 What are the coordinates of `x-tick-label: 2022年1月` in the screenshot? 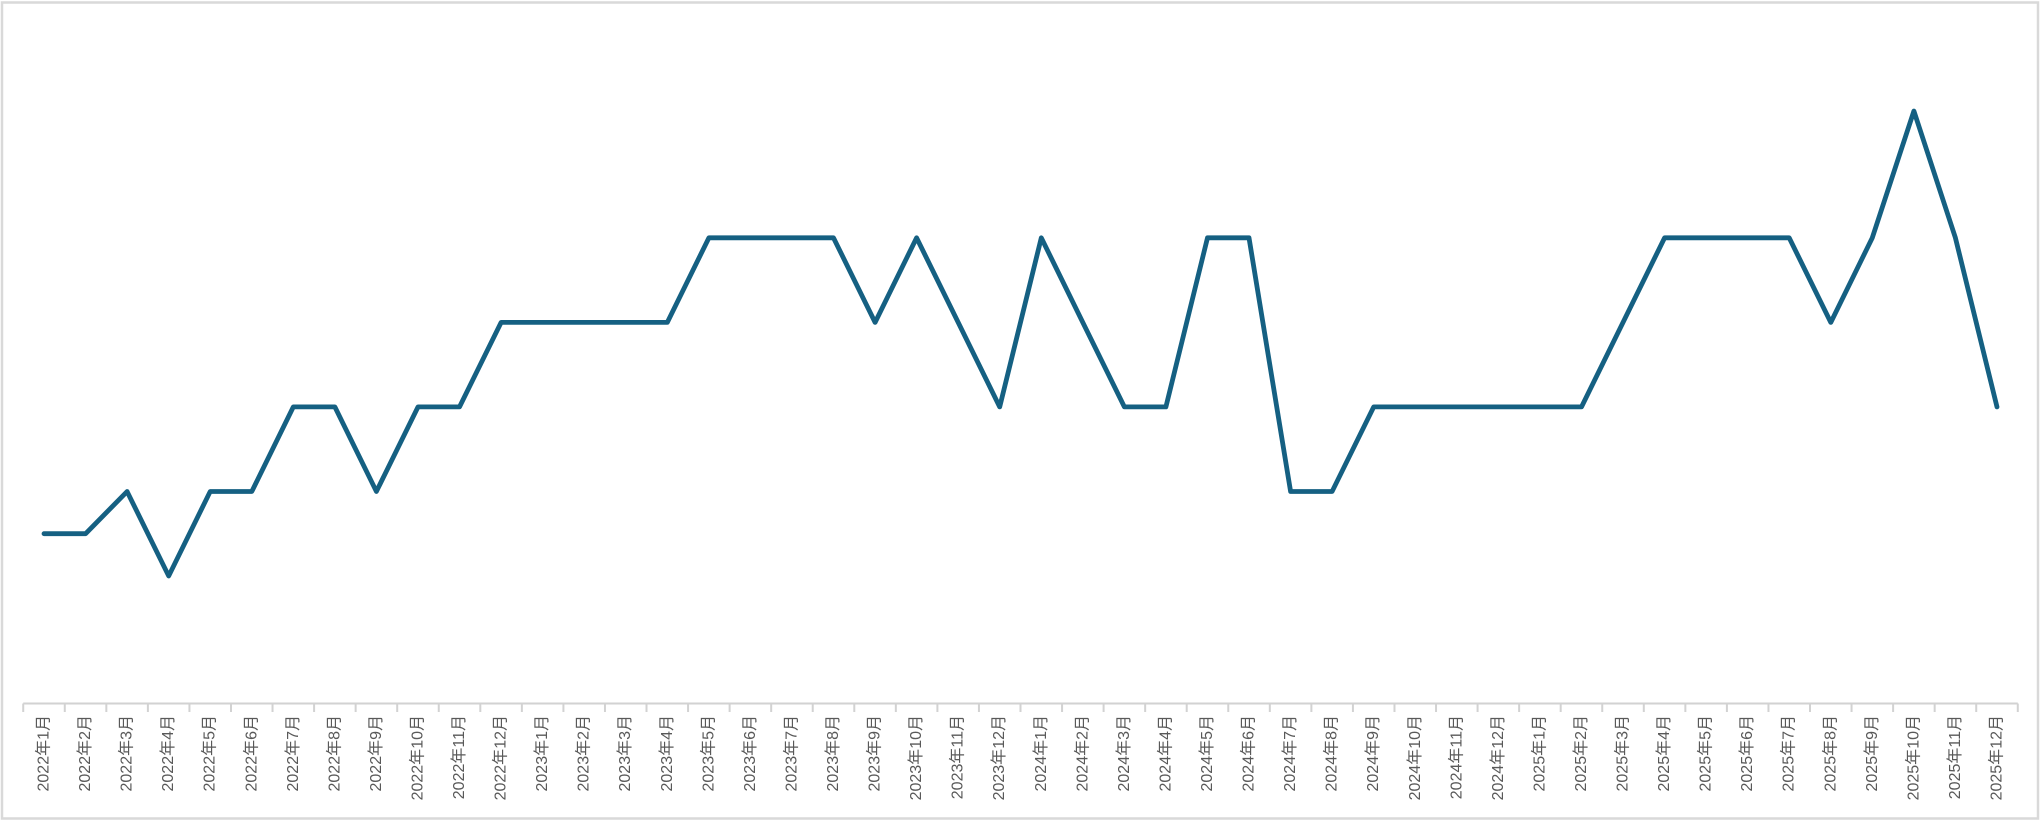 It's located at (44, 753).